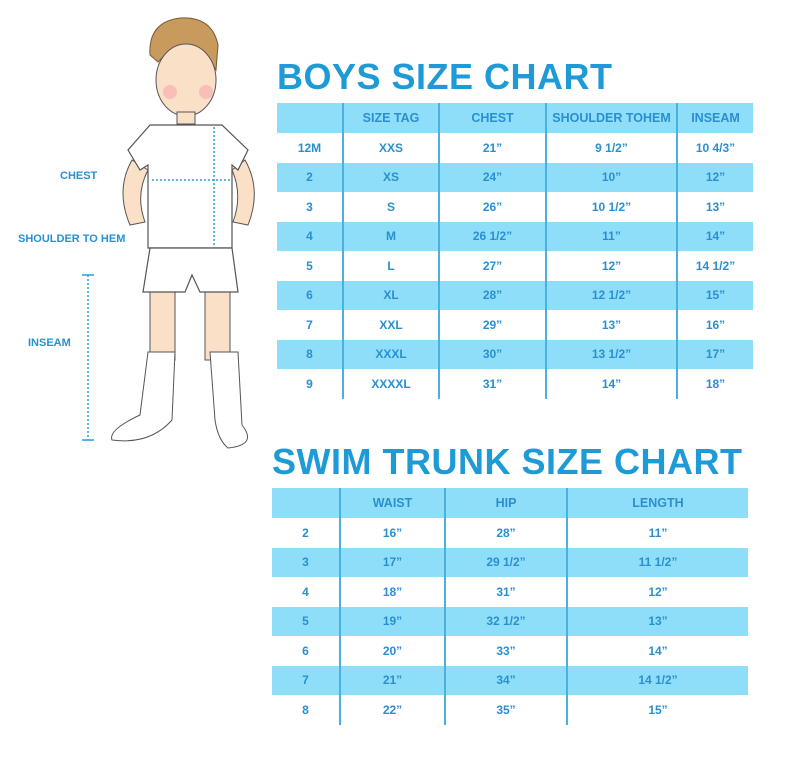 The height and width of the screenshot is (763, 800). Describe the element at coordinates (611, 207) in the screenshot. I see `table-cell: 10 1/2”` at that location.